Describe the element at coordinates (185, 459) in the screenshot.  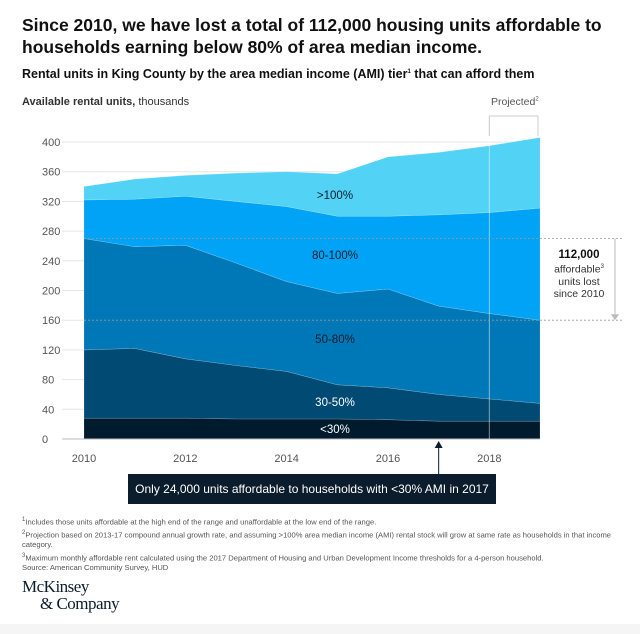
I see `x-tick-label: 2012` at that location.